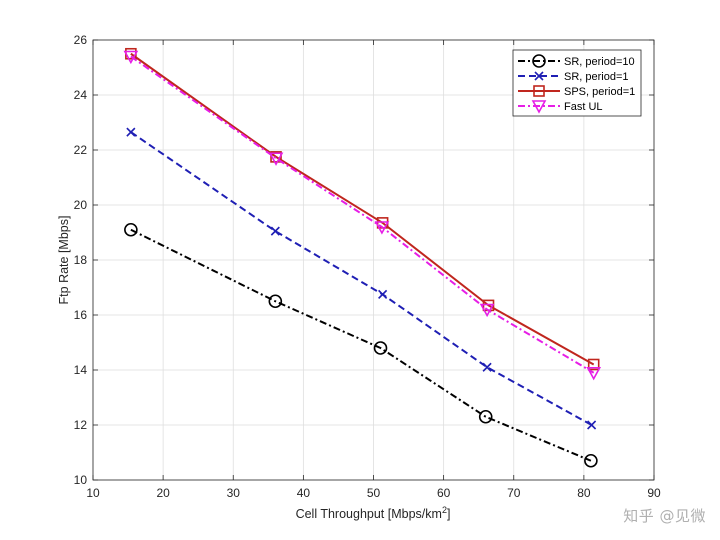  I want to click on legend-entry-3: SPS, period=1, so click(576, 91).